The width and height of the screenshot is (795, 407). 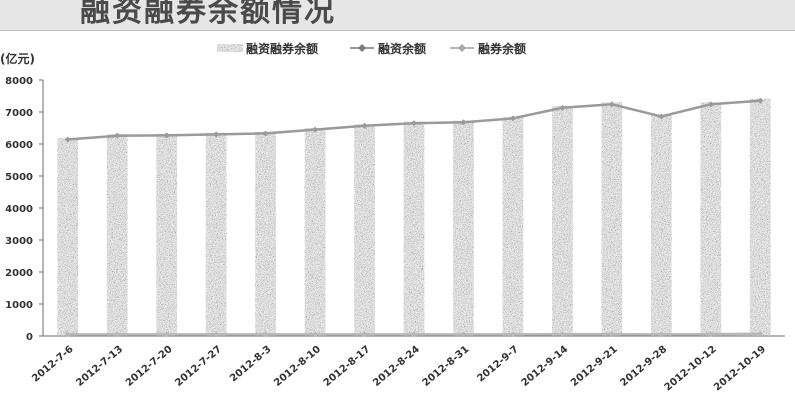 I want to click on y-tick-label: 3000, so click(x=19, y=241).